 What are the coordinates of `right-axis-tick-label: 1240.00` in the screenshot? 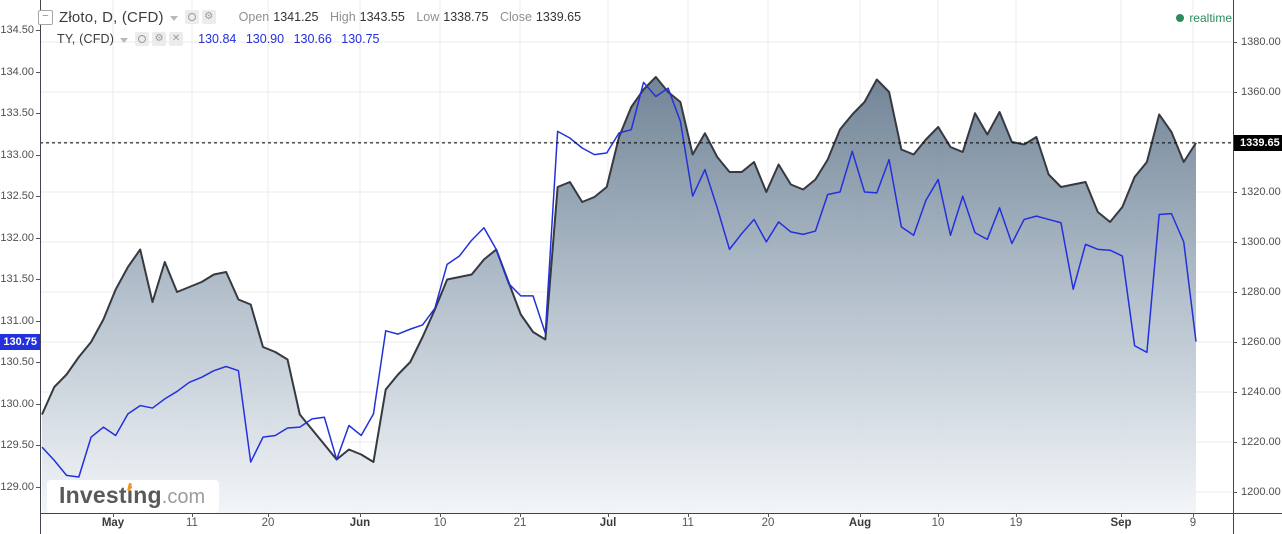 It's located at (1261, 392).